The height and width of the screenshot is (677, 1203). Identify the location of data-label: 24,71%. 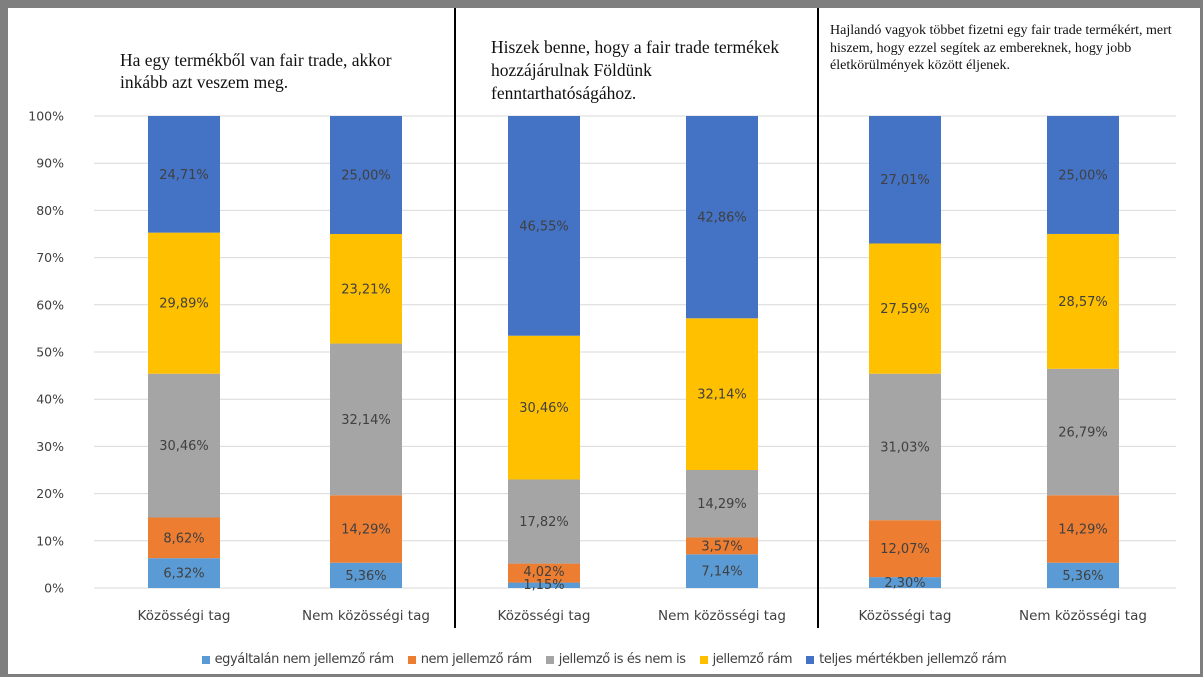
(184, 175).